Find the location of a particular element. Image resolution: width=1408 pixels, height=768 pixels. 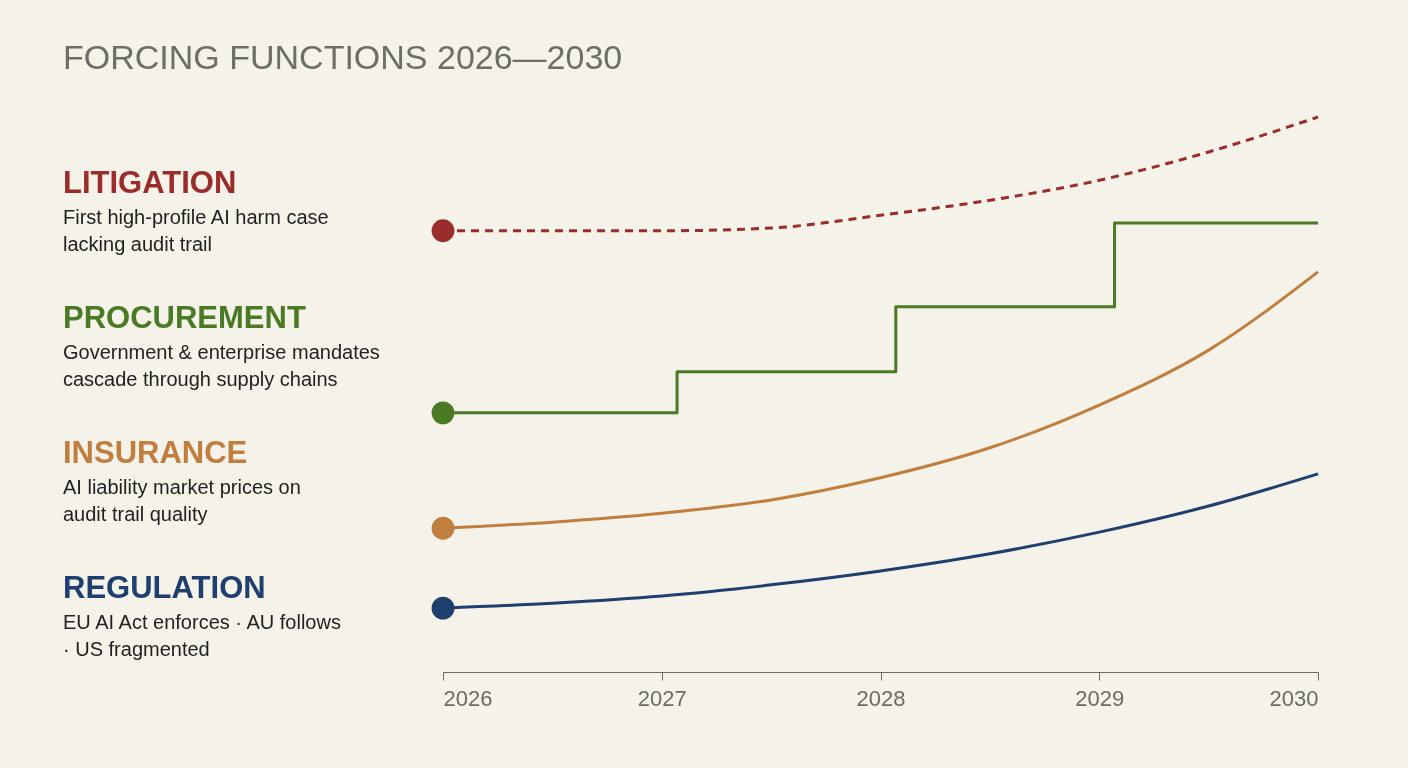

text: PROCUREMENT is located at coordinates (184, 317).